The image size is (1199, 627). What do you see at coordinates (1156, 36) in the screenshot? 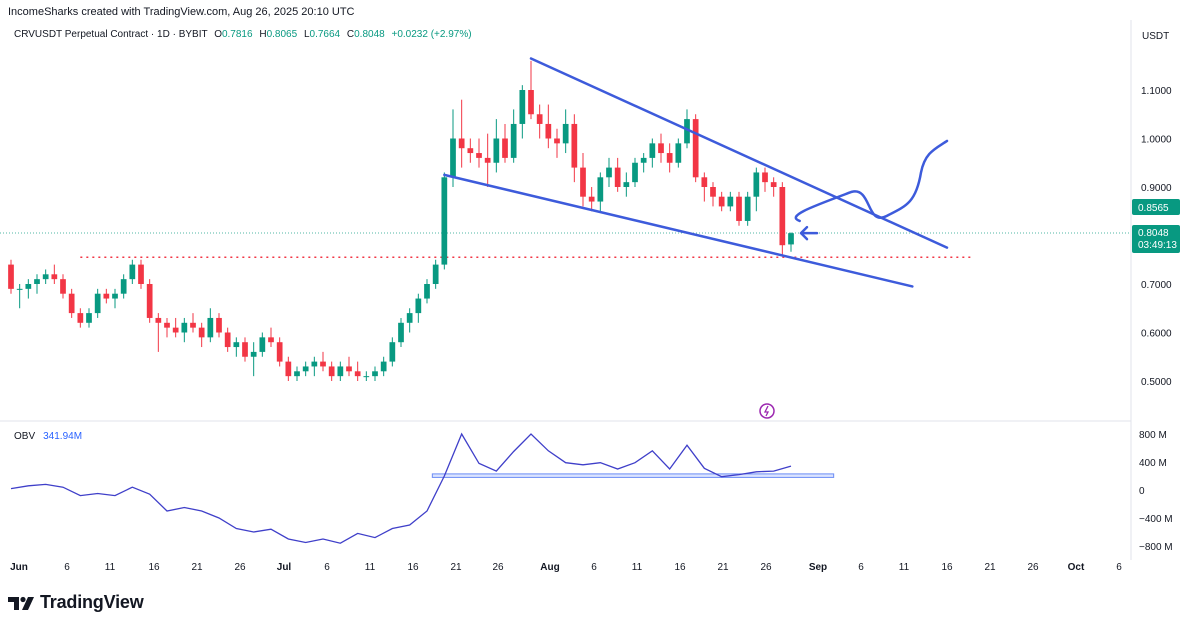
I see `currency-label: USDT` at bounding box center [1156, 36].